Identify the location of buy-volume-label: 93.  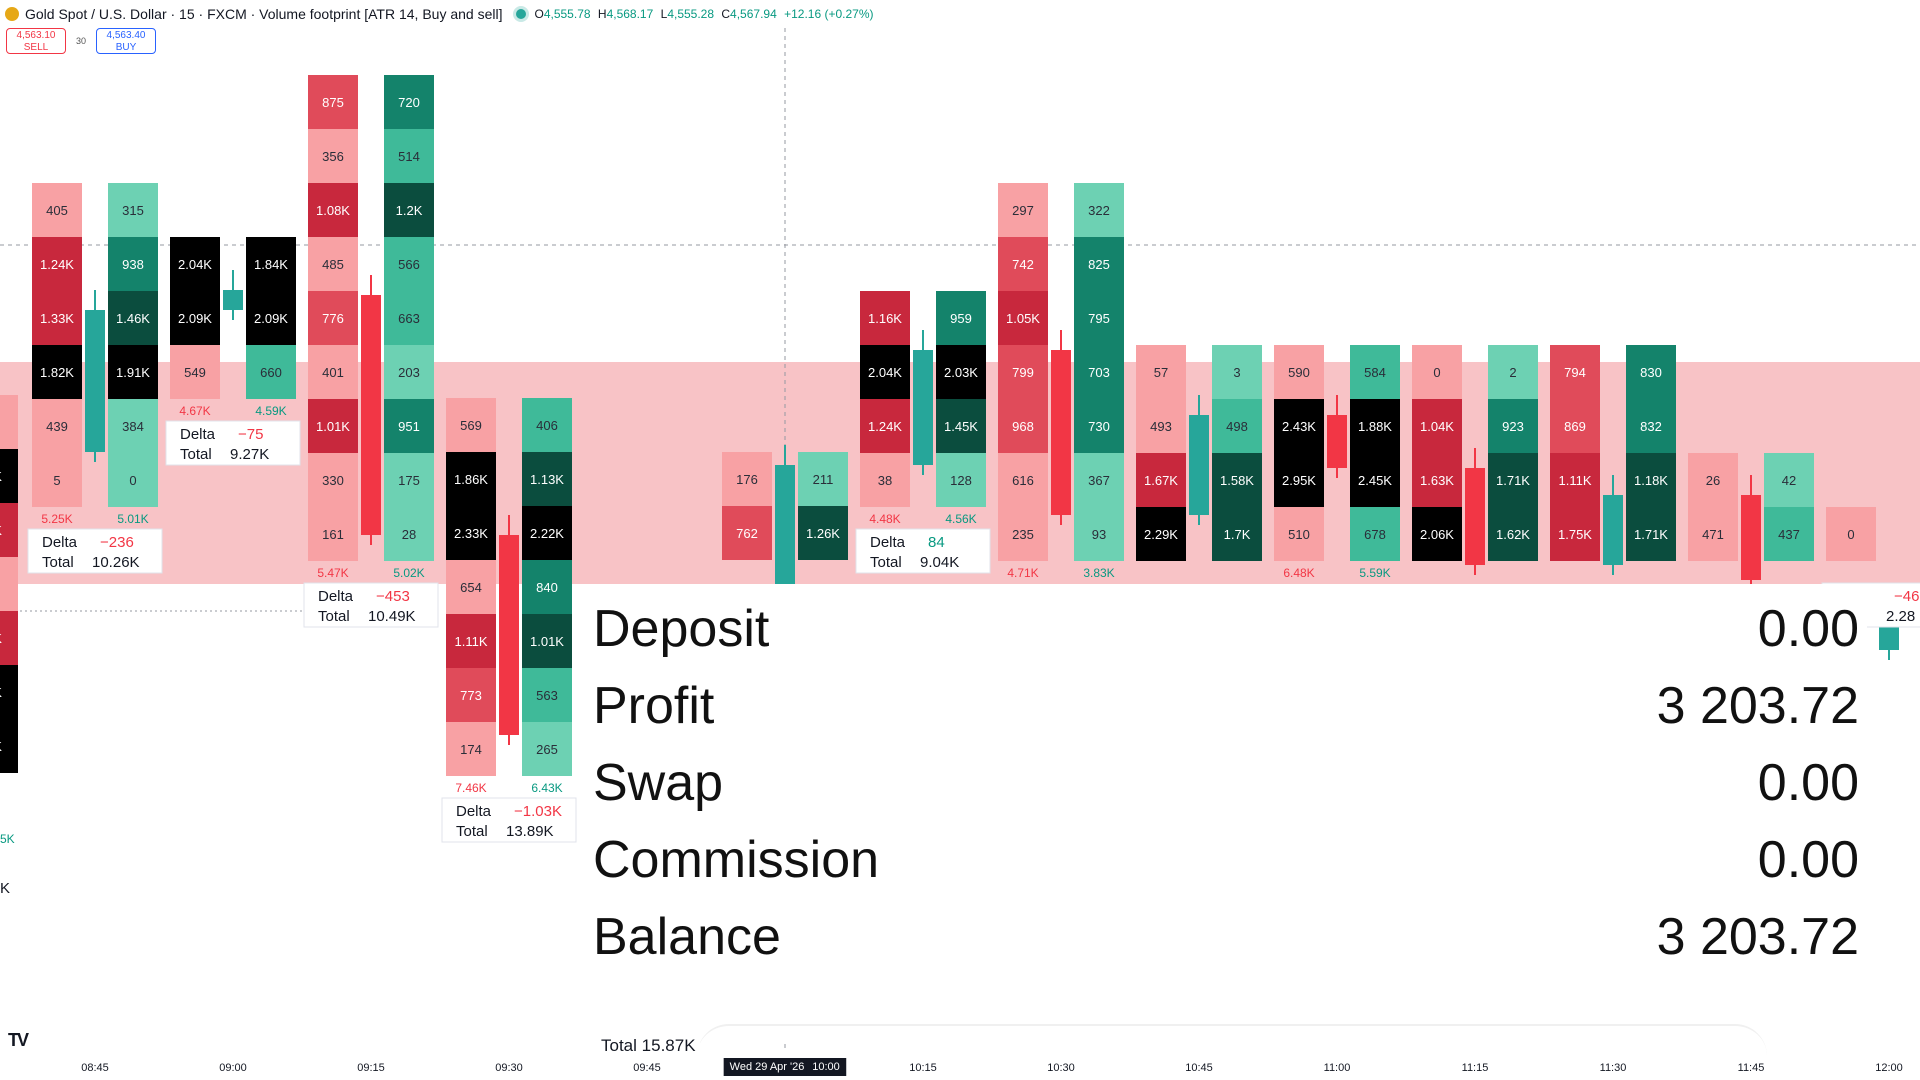
(1099, 534).